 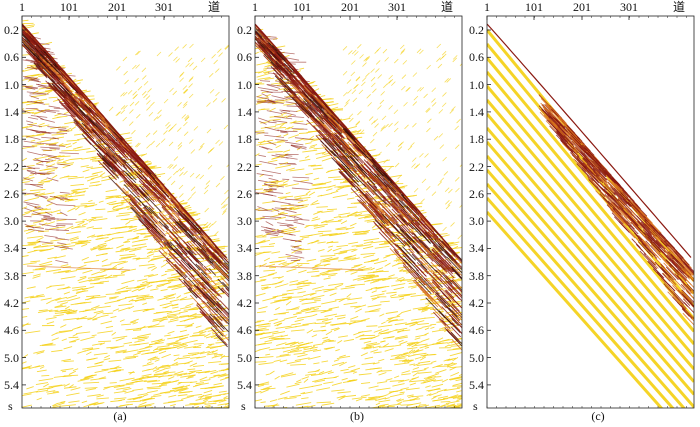 What do you see at coordinates (117, 7) in the screenshot?
I see `x-tick-label-a-2: 201` at bounding box center [117, 7].